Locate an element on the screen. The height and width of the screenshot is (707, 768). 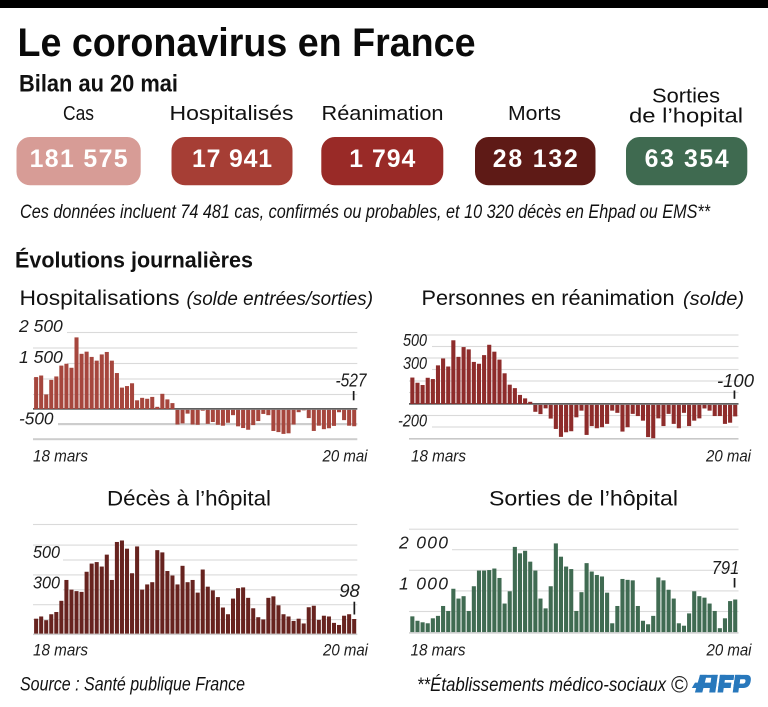
svg-text:**Établissements médico-sociau: **Établissements médico-sociaux is located at coordinates (542, 685).